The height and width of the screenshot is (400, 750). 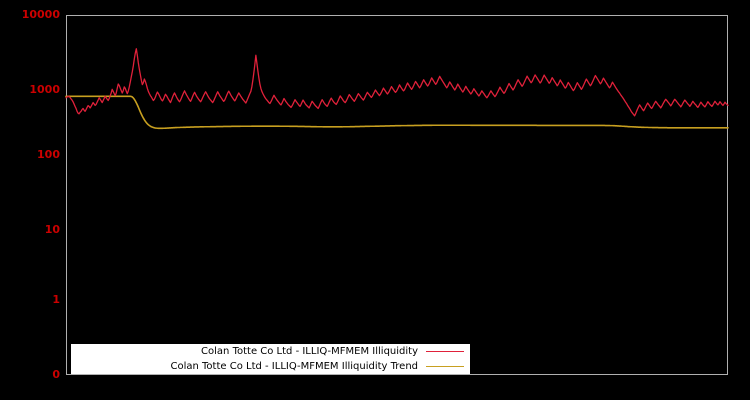 I want to click on ytick-label-10: 10, so click(x=52, y=229).